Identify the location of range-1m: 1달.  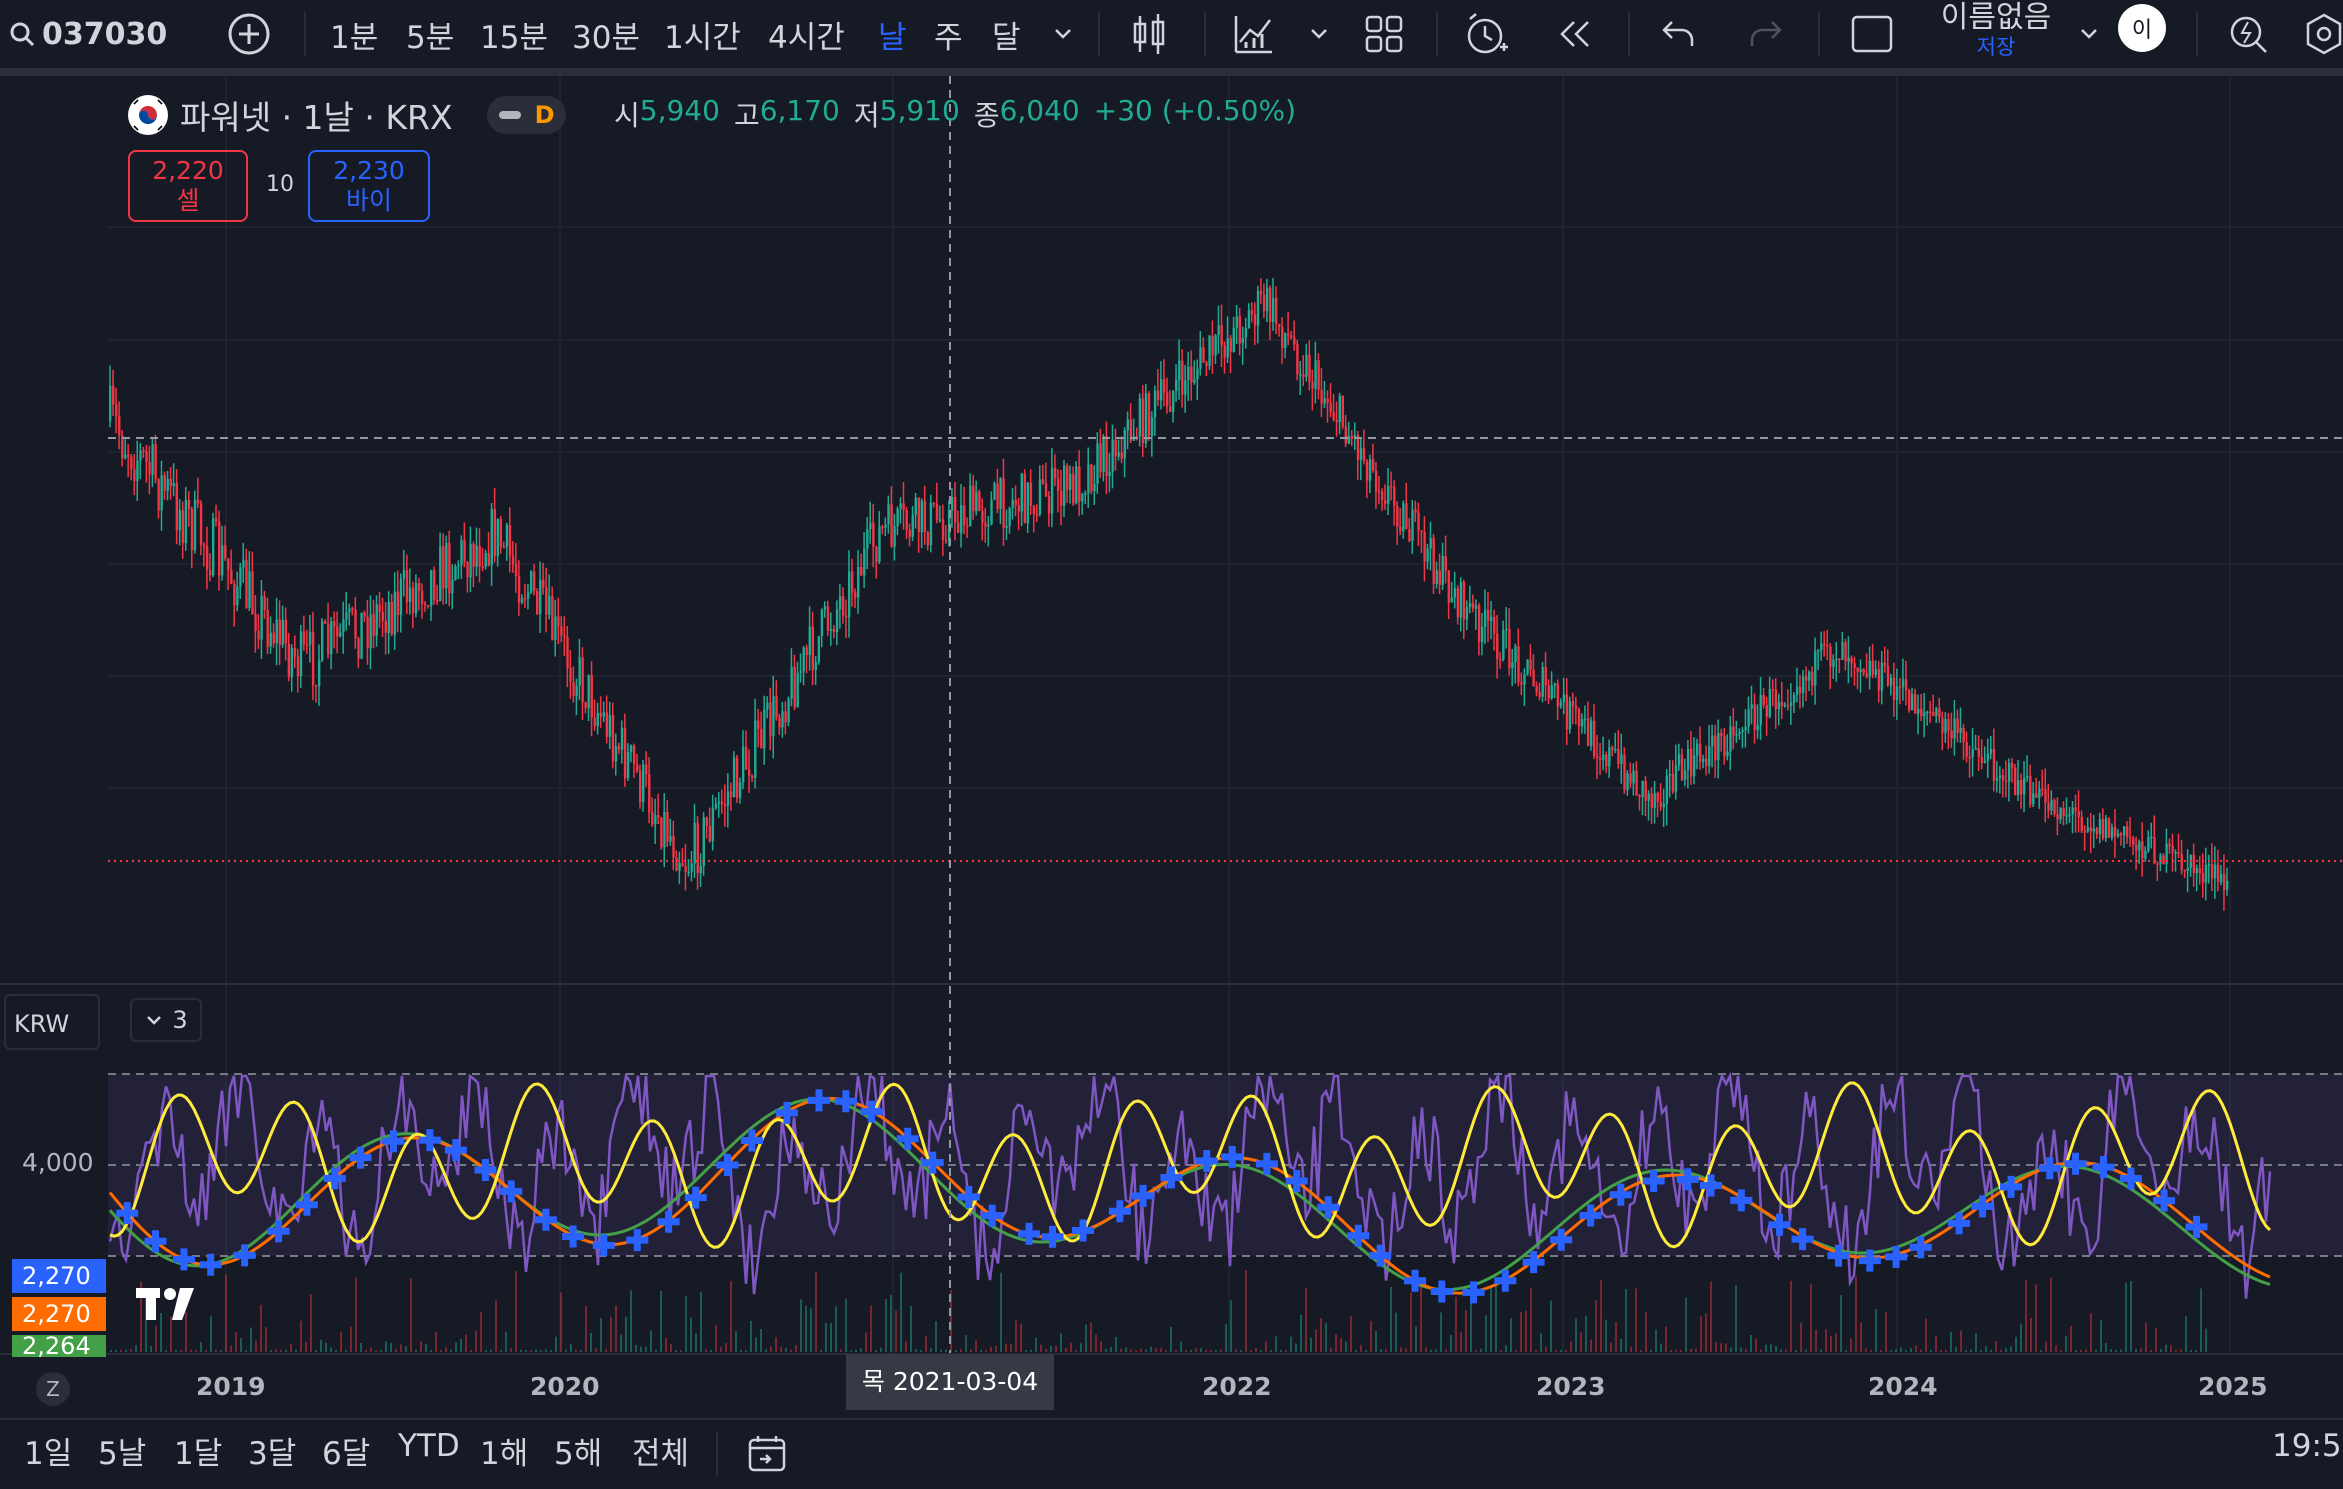
(198, 1454).